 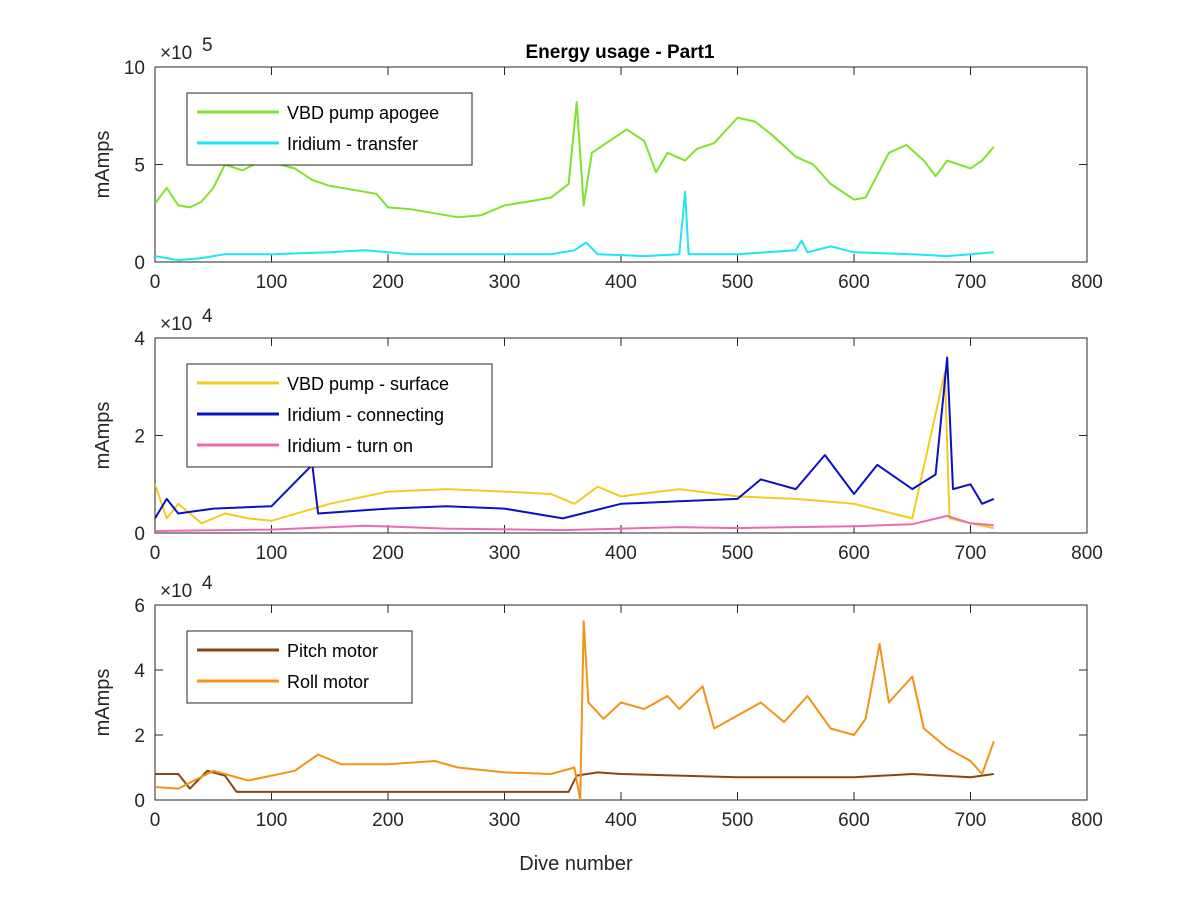 I want to click on x-axis-label: Dive number, so click(x=576, y=864).